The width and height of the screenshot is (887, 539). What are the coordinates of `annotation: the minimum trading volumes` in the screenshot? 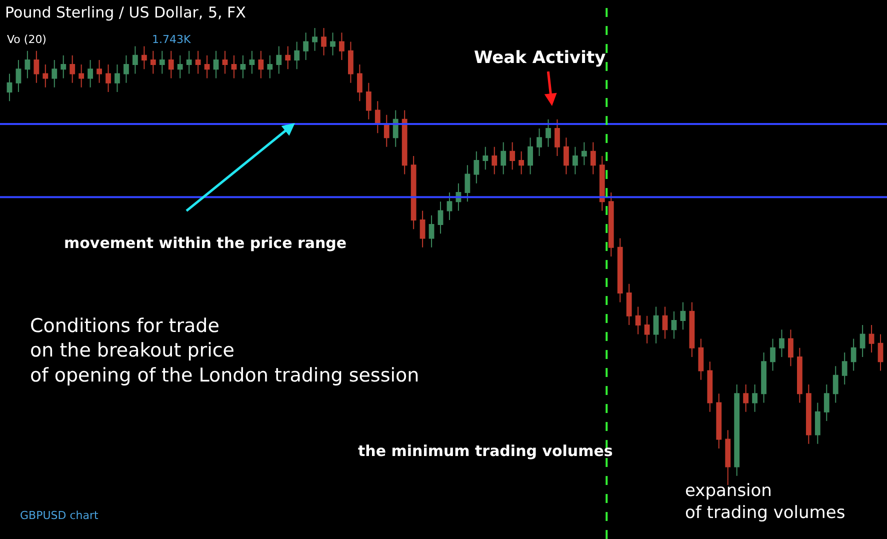 It's located at (485, 451).